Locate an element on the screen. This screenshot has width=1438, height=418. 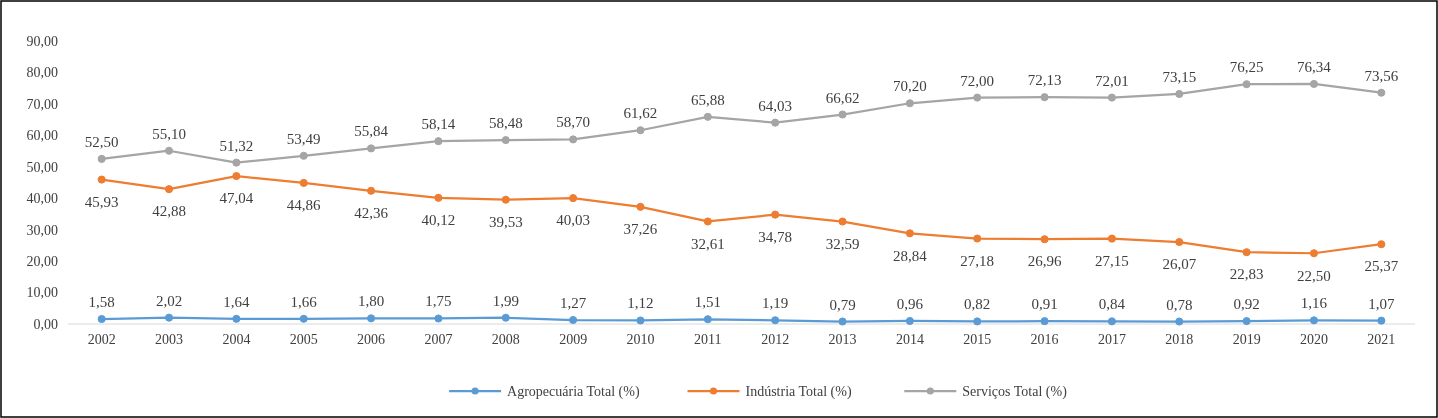
data-label: 26,96 is located at coordinates (1044, 261).